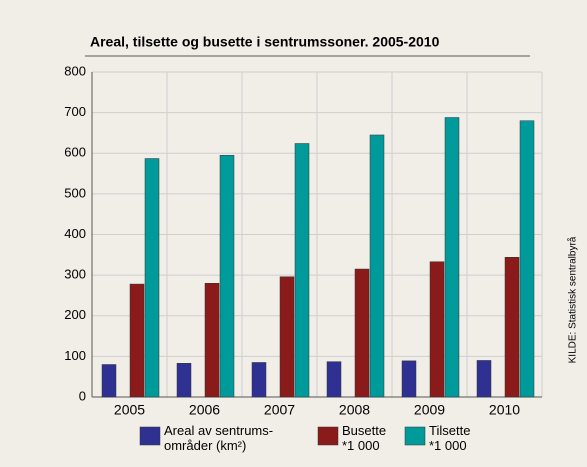 The width and height of the screenshot is (587, 467). Describe the element at coordinates (75, 233) in the screenshot. I see `y-tick-label: 400` at that location.